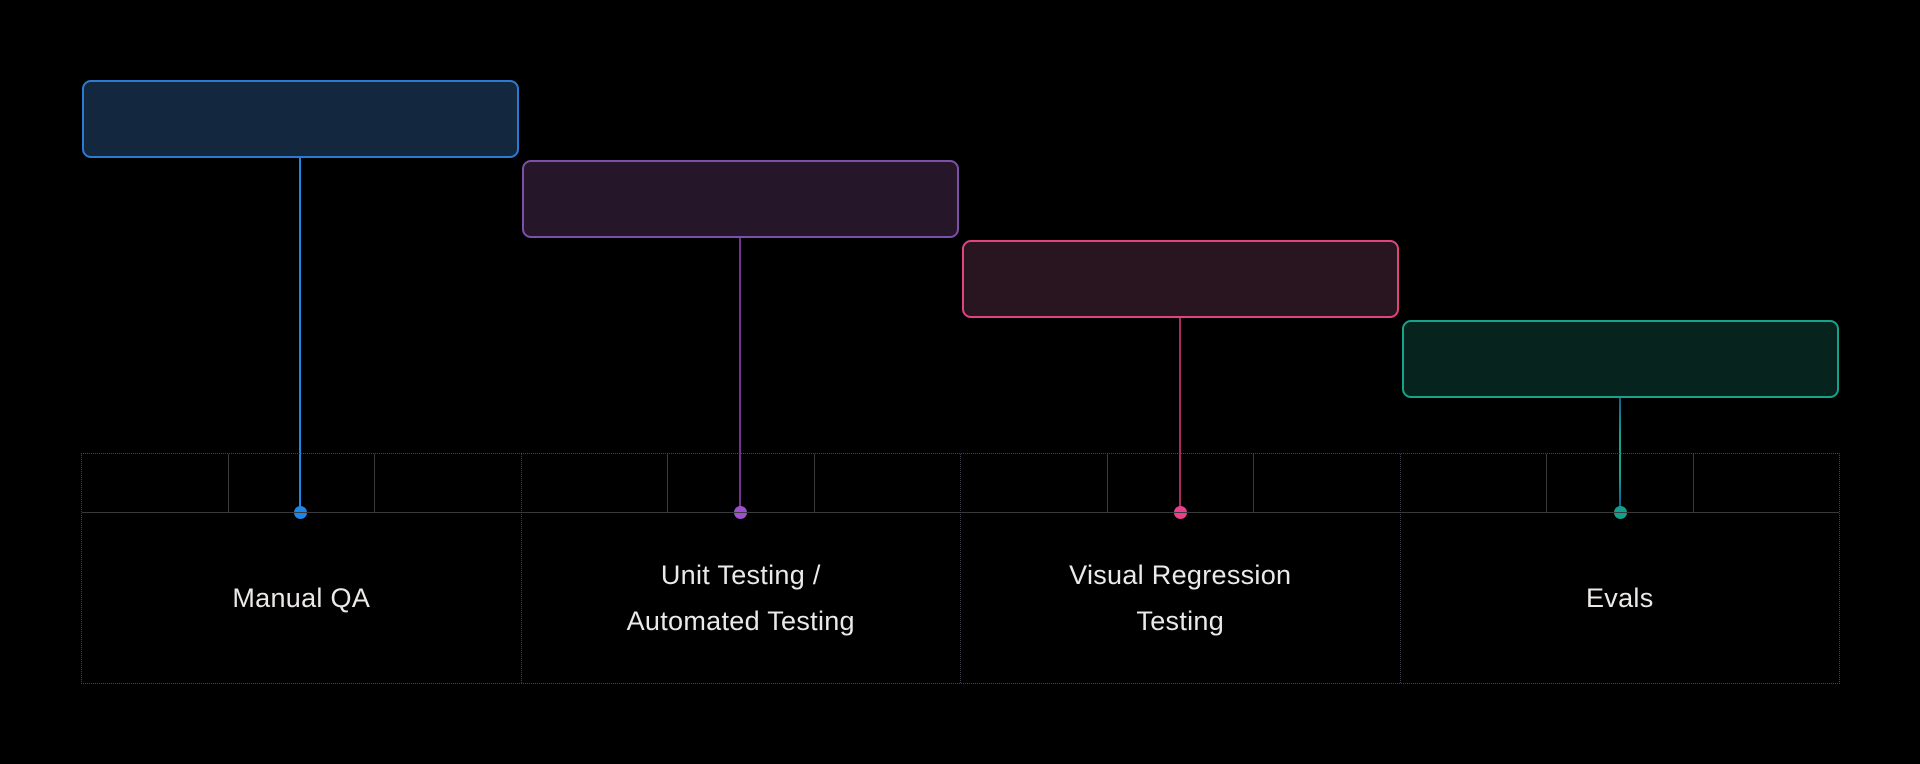 This screenshot has width=1920, height=764. What do you see at coordinates (302, 568) in the screenshot?
I see `timeline-column-manual-qa: Manual QA` at bounding box center [302, 568].